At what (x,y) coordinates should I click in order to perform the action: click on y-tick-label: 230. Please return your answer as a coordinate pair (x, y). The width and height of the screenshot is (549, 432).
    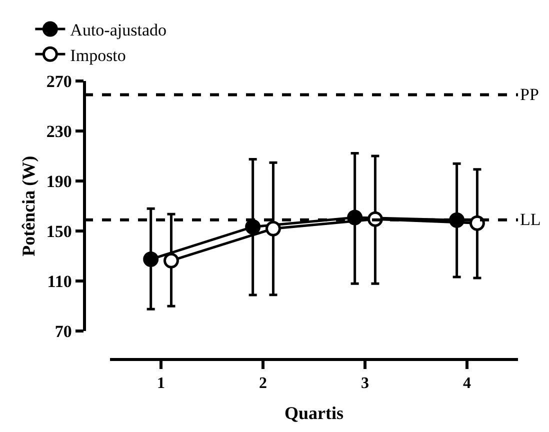
    Looking at the image, I should click on (59, 131).